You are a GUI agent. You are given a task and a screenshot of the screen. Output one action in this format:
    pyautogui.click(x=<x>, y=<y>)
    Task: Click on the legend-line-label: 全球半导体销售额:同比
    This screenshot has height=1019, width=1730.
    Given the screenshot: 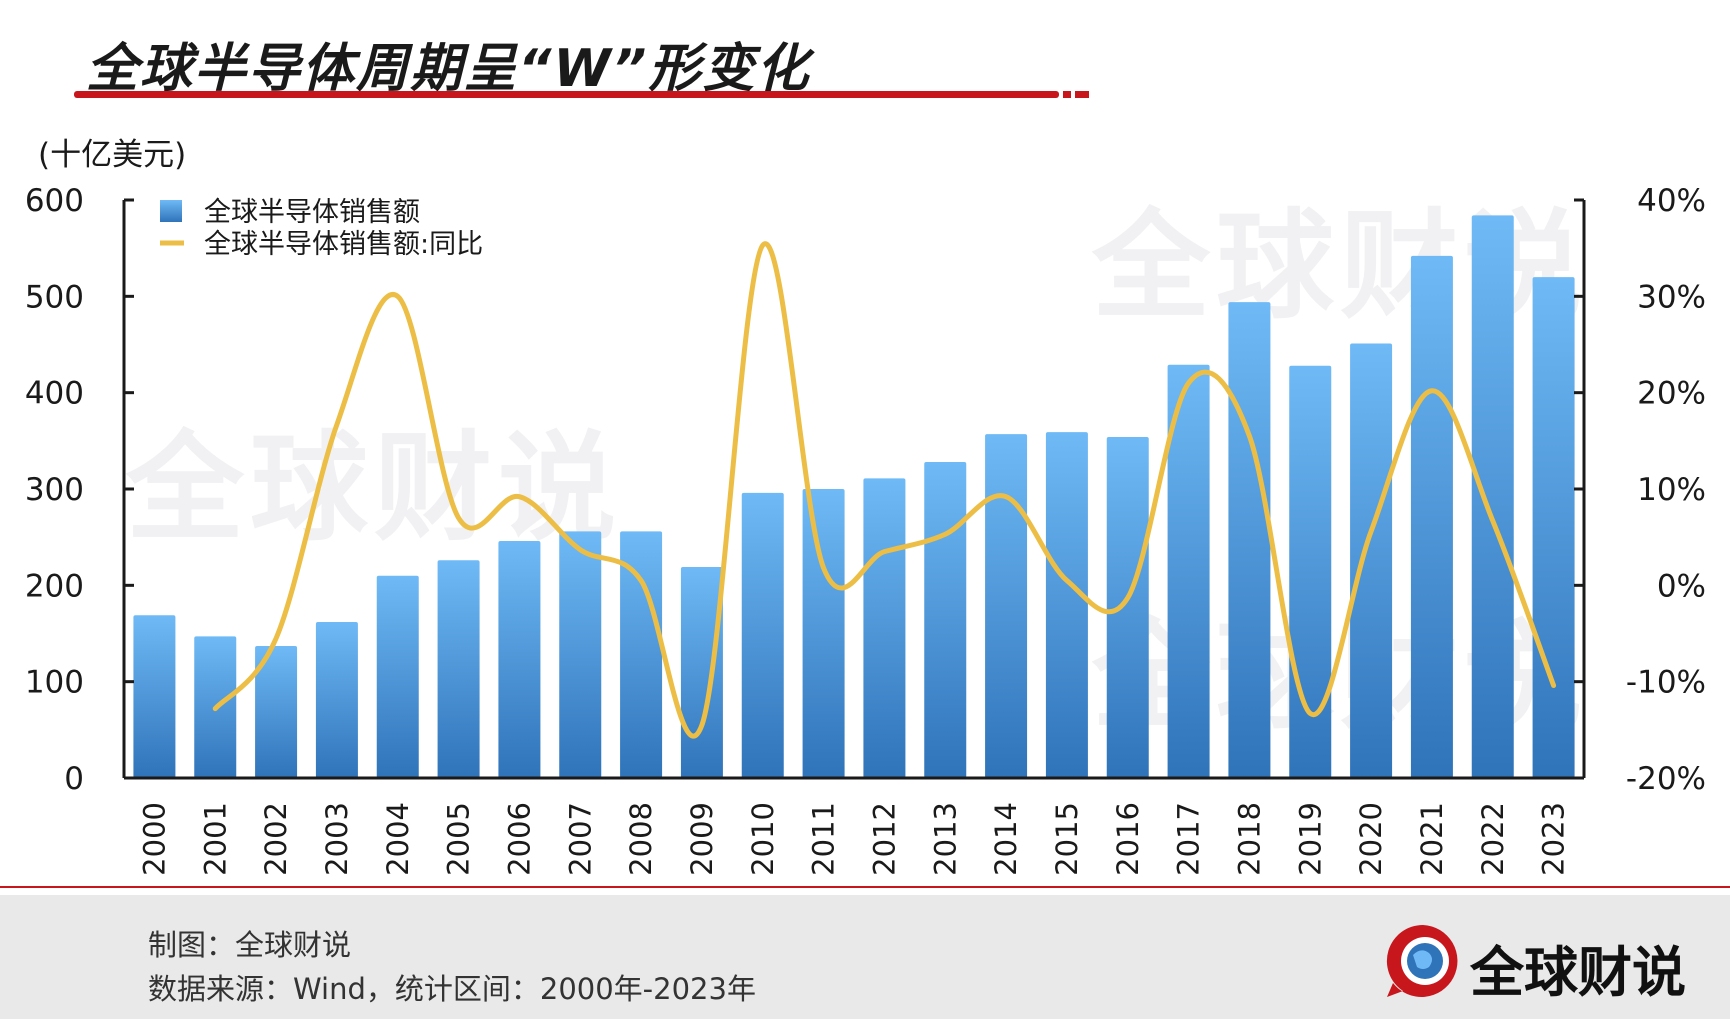 What is the action you would take?
    pyautogui.click(x=343, y=244)
    